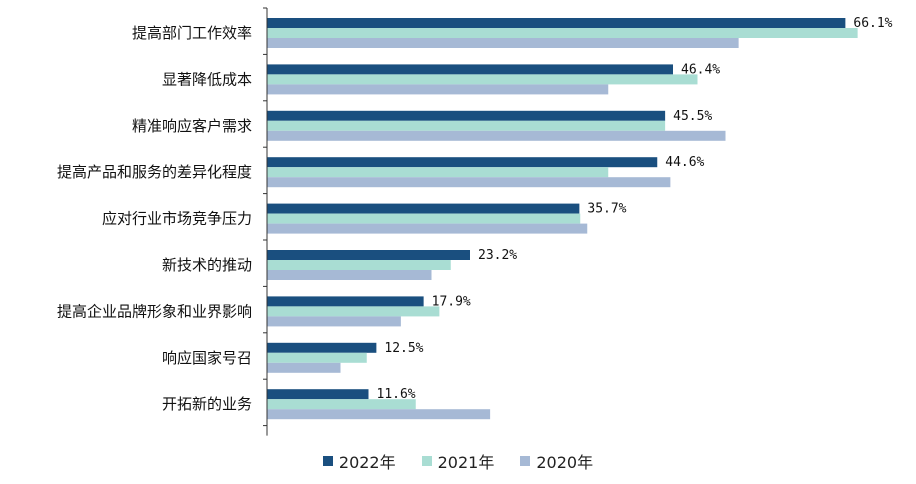  Describe the element at coordinates (349, 275) in the screenshot. I see `bar-2020年-5` at that location.